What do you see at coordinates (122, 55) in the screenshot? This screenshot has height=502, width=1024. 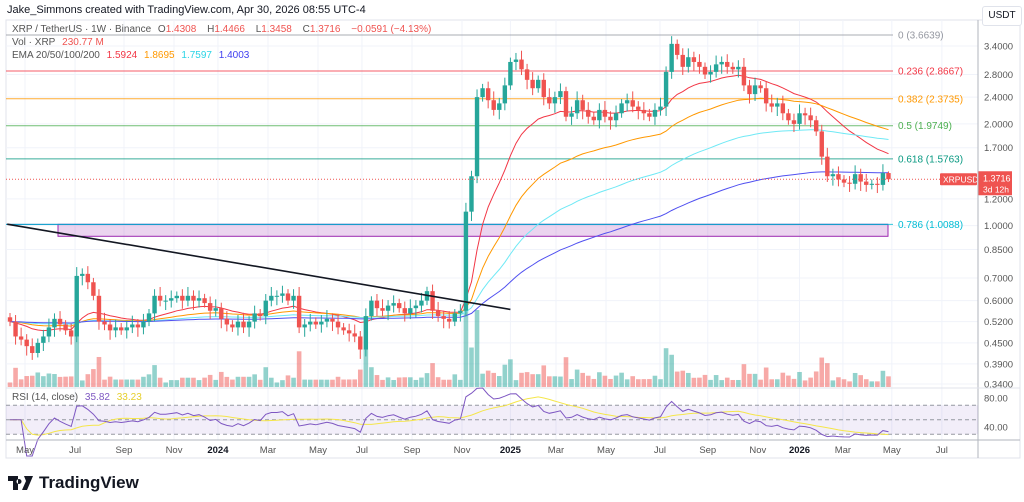 I see `ema20-value: 1.5924` at bounding box center [122, 55].